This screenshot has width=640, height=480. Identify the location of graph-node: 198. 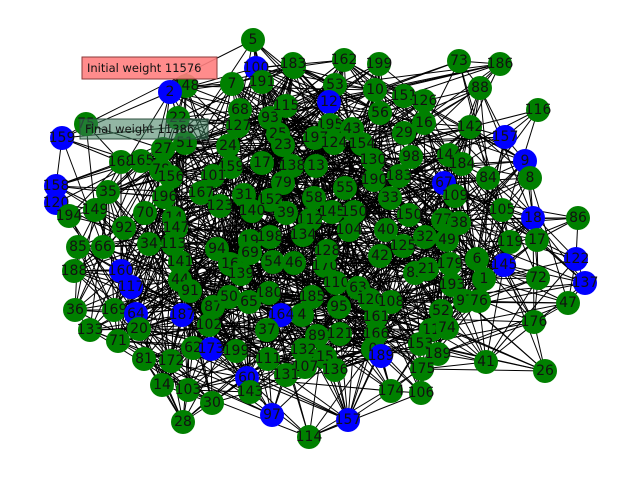
(270, 237).